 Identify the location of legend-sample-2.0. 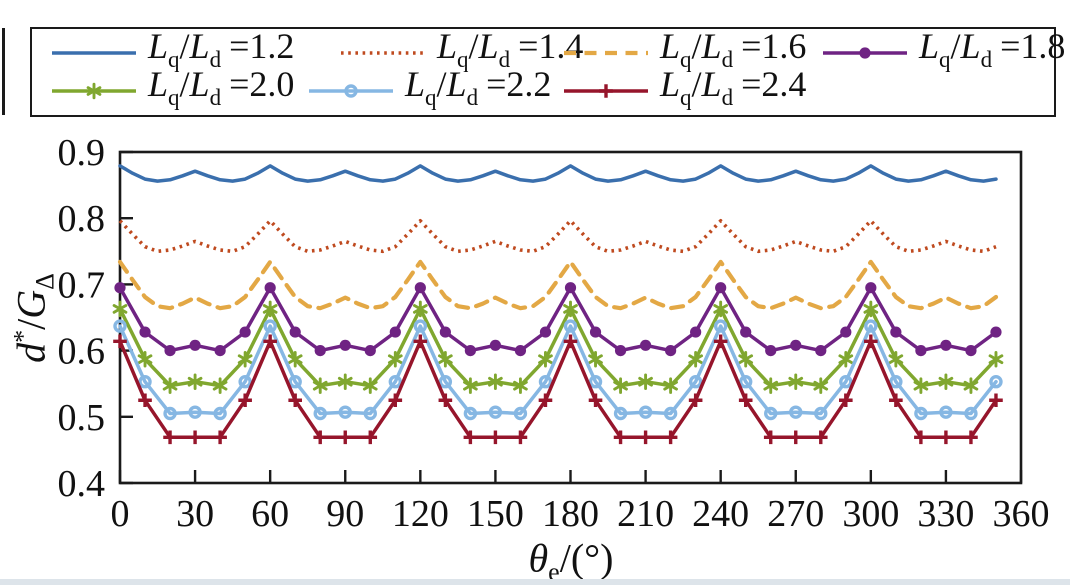
(94, 91).